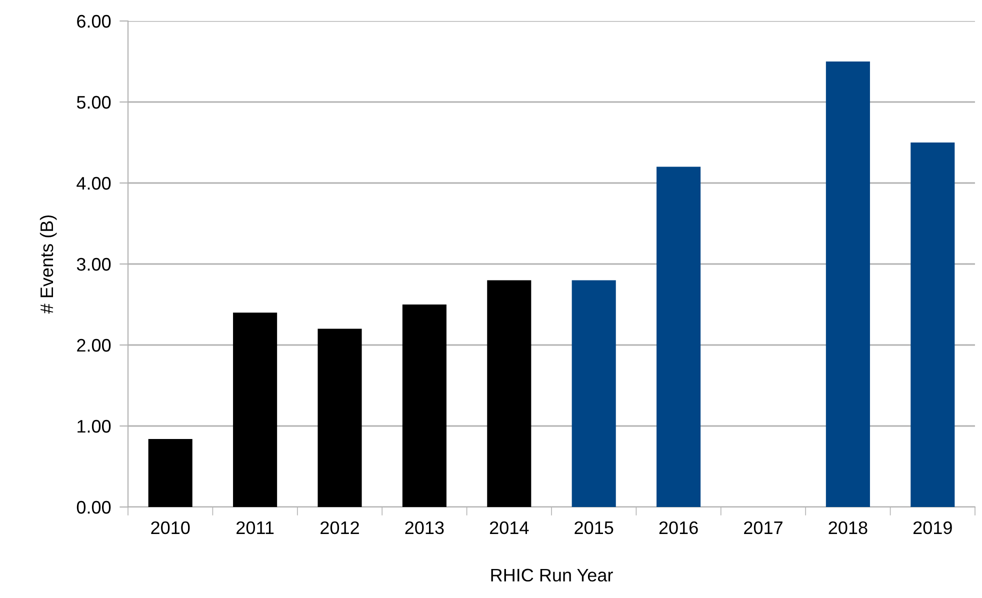 Image resolution: width=982 pixels, height=598 pixels. Describe the element at coordinates (932, 527) in the screenshot. I see `x-tick-label: 2019` at that location.